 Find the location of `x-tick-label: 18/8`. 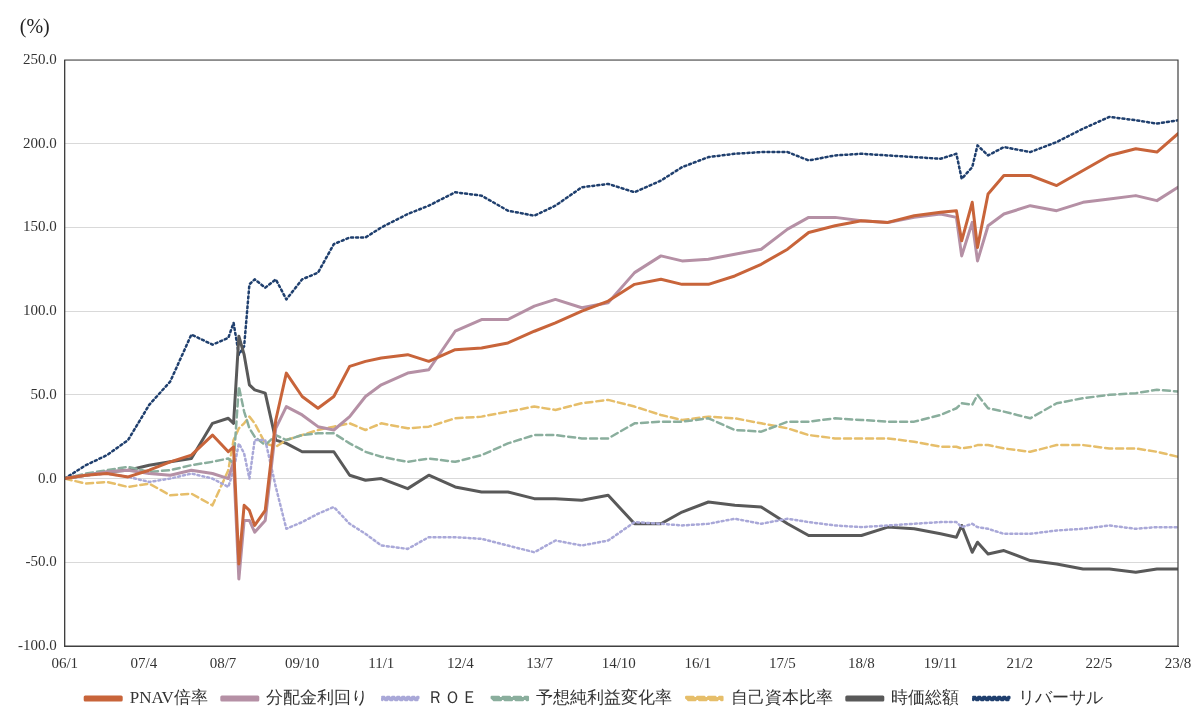

x-tick-label: 18/8 is located at coordinates (861, 662).